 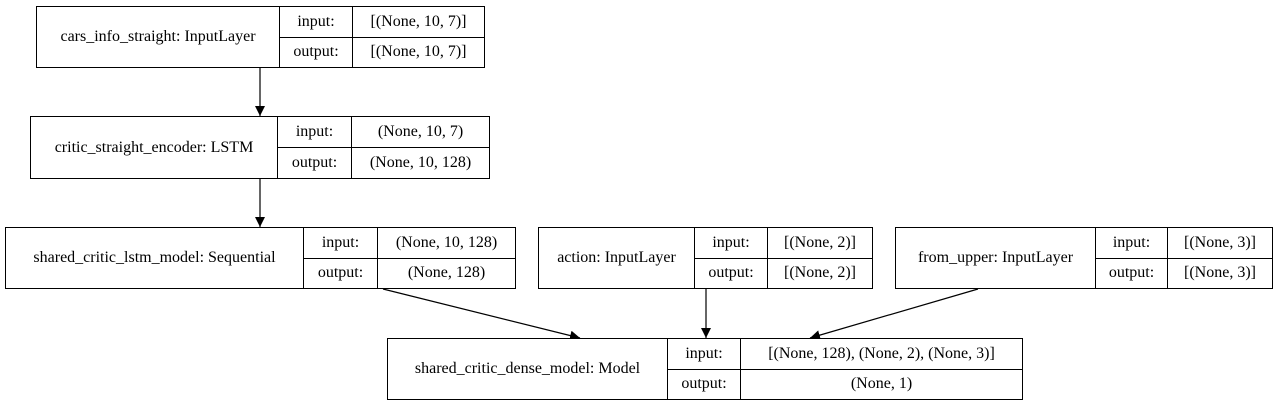 I want to click on input-shape: [(None, 10, 7)], so click(x=418, y=21).